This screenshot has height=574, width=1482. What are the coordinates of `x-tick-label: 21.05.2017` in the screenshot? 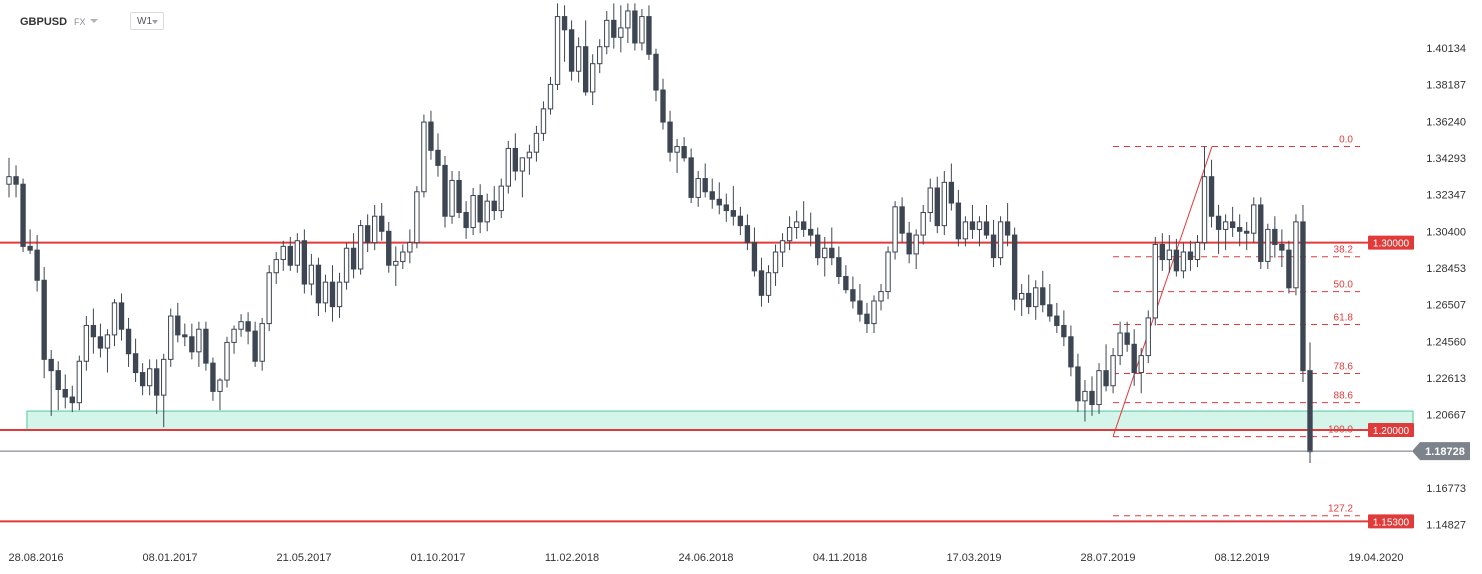 It's located at (303, 558).